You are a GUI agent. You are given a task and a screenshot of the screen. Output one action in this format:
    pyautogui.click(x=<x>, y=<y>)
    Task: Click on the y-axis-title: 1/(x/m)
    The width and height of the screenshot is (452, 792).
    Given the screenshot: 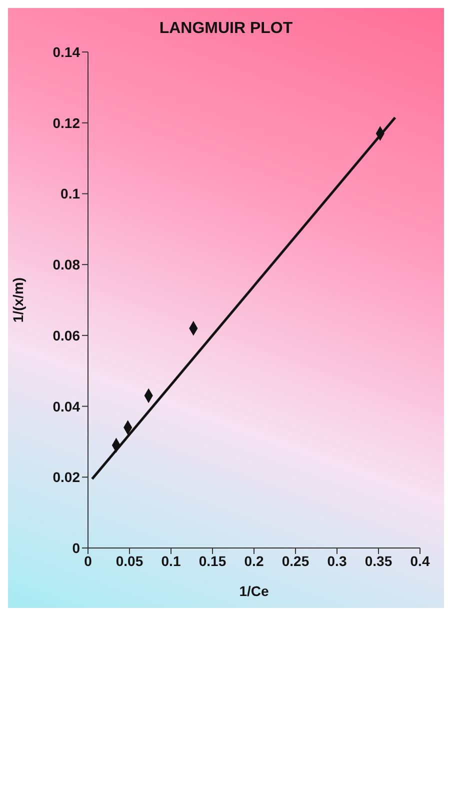 What is the action you would take?
    pyautogui.click(x=18, y=300)
    